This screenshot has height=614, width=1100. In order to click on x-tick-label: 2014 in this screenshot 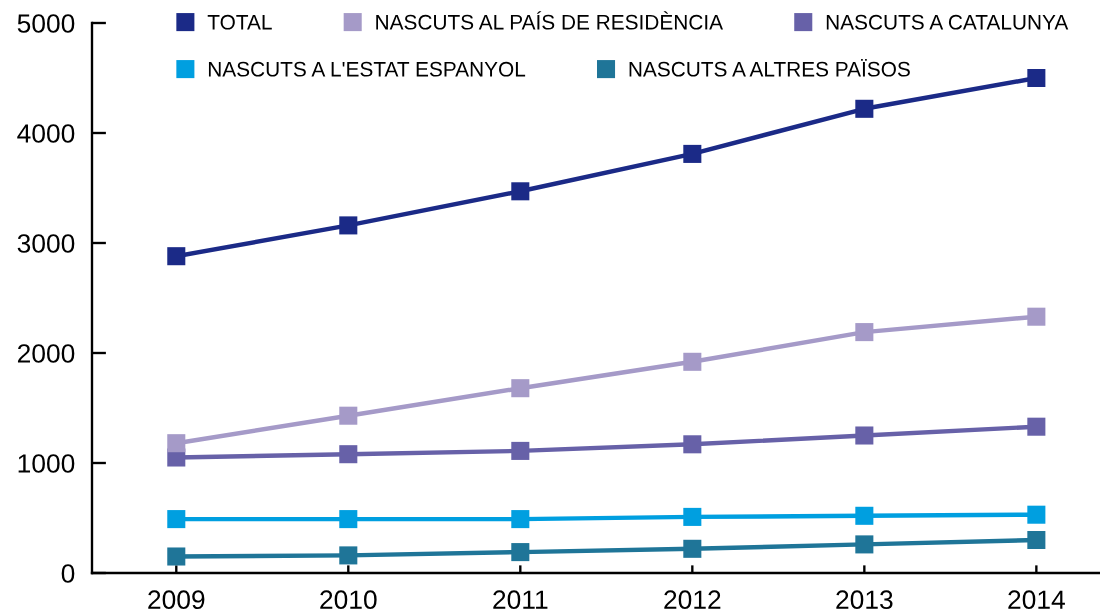, I will do `click(1036, 600)`.